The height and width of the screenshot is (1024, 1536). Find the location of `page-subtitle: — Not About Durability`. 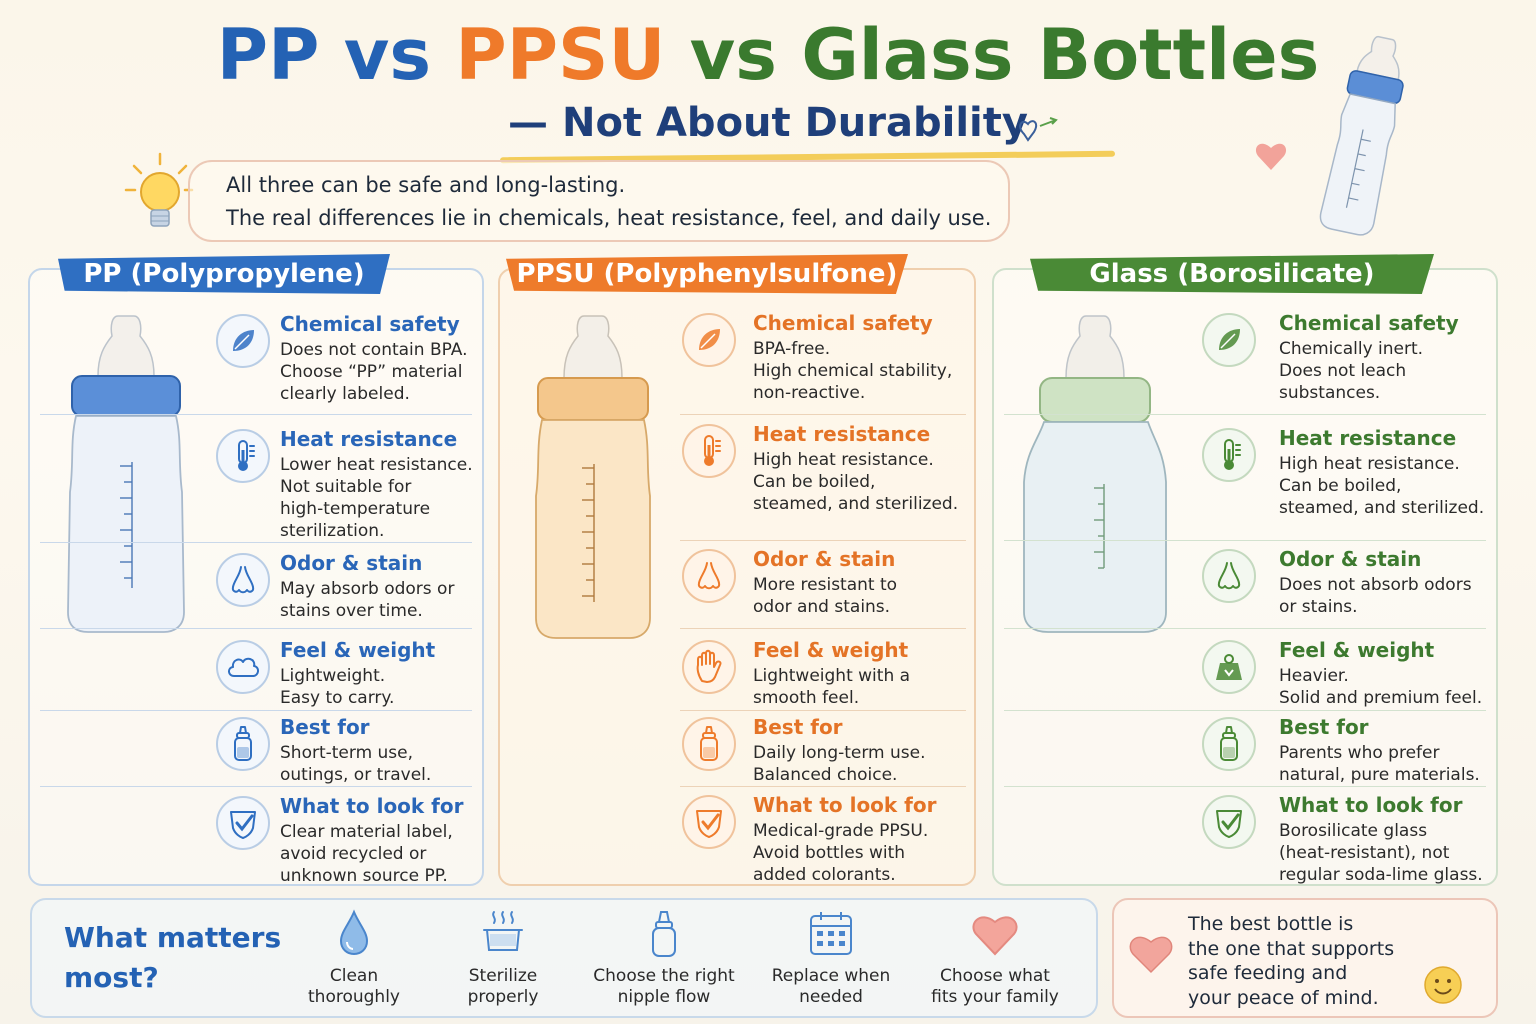

page-subtitle: — Not About Durability is located at coordinates (768, 123).